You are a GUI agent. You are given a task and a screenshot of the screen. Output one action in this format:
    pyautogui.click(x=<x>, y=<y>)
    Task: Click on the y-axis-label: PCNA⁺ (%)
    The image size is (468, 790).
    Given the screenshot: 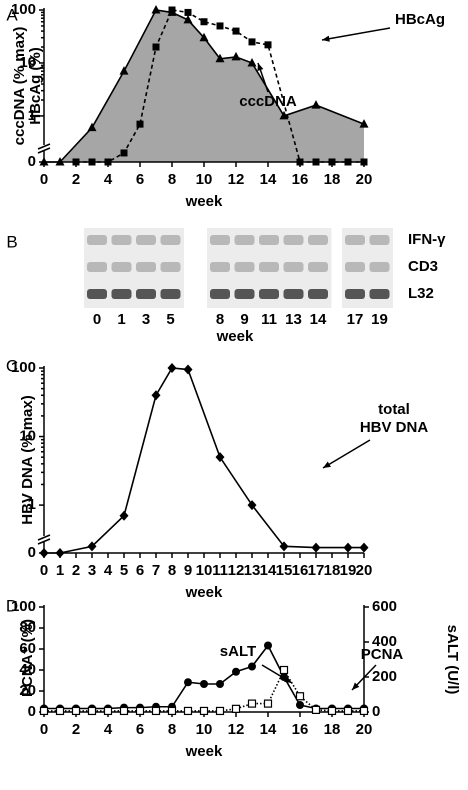 What is the action you would take?
    pyautogui.click(x=27, y=658)
    